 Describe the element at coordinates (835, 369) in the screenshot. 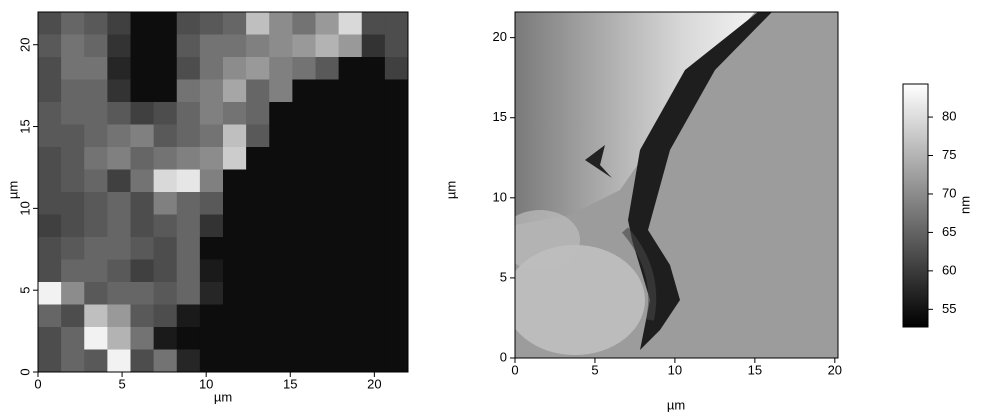

I see `x-tick-label: 20` at that location.